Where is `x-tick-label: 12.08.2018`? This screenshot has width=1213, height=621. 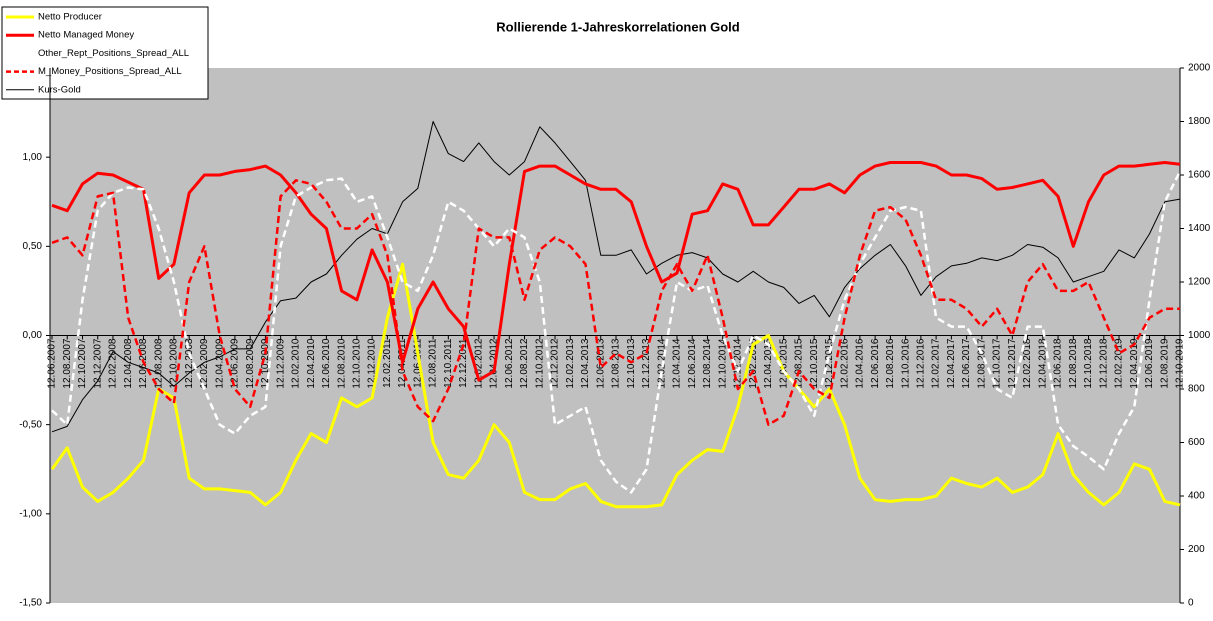
x-tick-label: 12.08.2018 is located at coordinates (1073, 363).